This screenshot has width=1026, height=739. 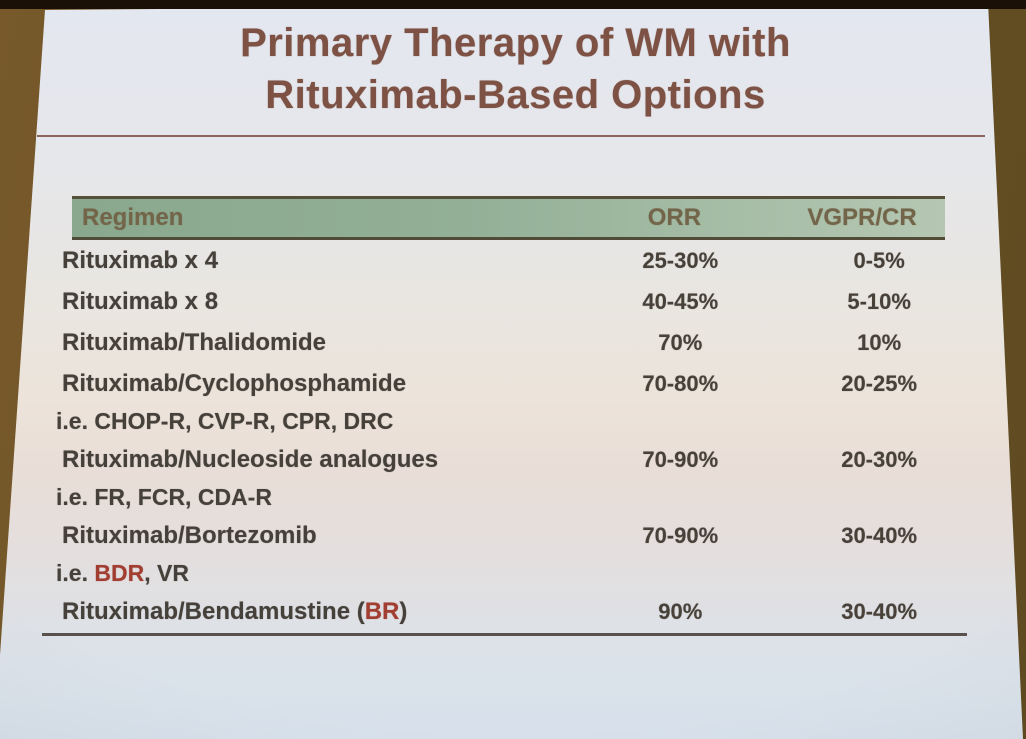 What do you see at coordinates (75, 573) in the screenshot?
I see `examples-text: i.e.` at bounding box center [75, 573].